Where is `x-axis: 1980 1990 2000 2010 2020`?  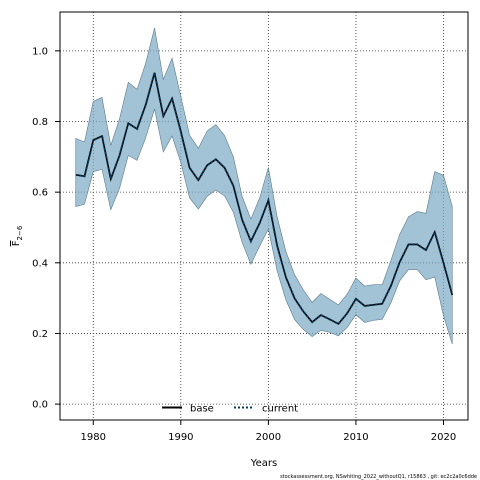 x-axis: 1980 1990 2000 2010 2020 is located at coordinates (268, 431).